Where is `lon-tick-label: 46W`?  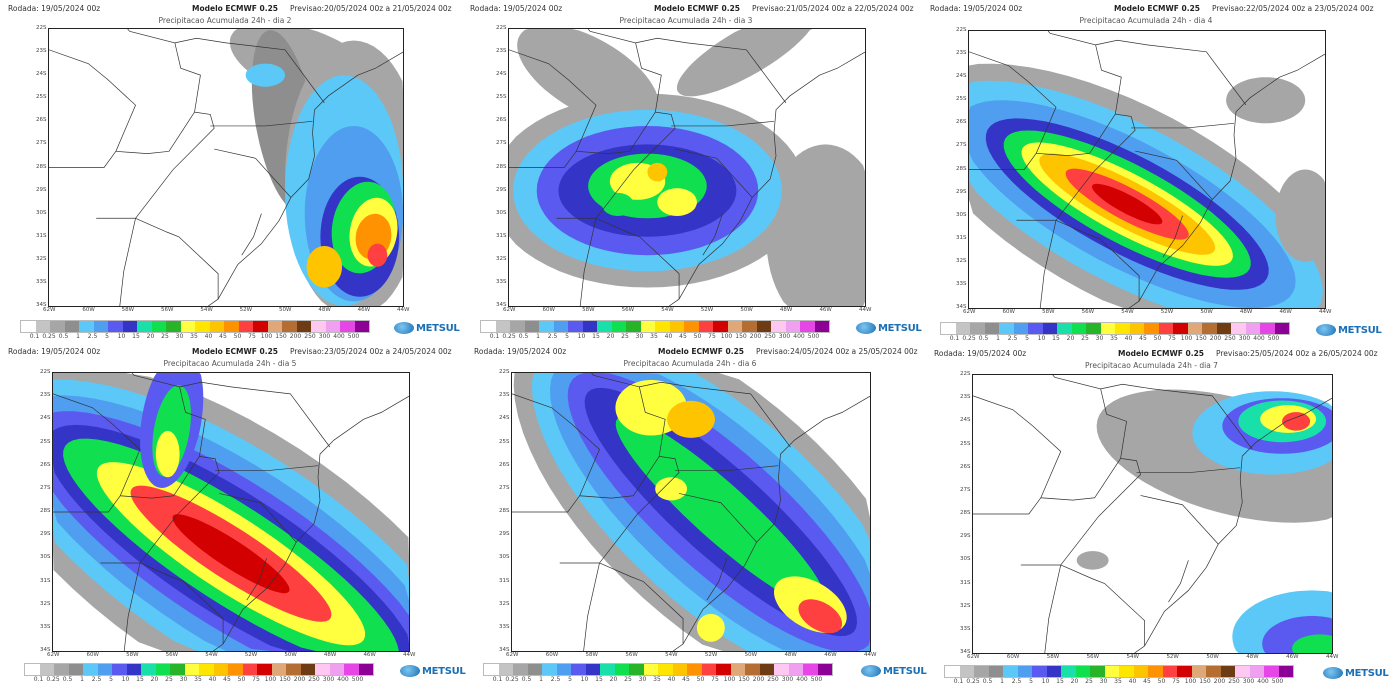
lon-tick-label: 46W is located at coordinates (369, 655).